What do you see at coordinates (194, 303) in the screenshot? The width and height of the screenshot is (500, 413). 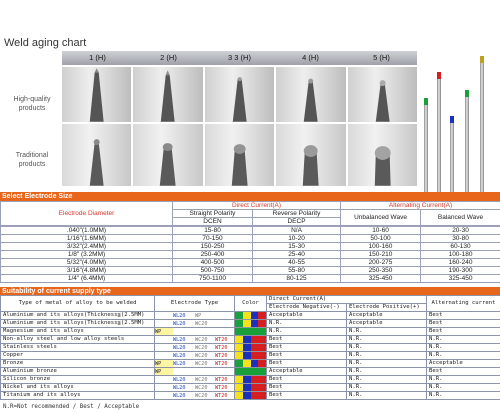 I see `electrode-type-header: Electrode Type` at bounding box center [194, 303].